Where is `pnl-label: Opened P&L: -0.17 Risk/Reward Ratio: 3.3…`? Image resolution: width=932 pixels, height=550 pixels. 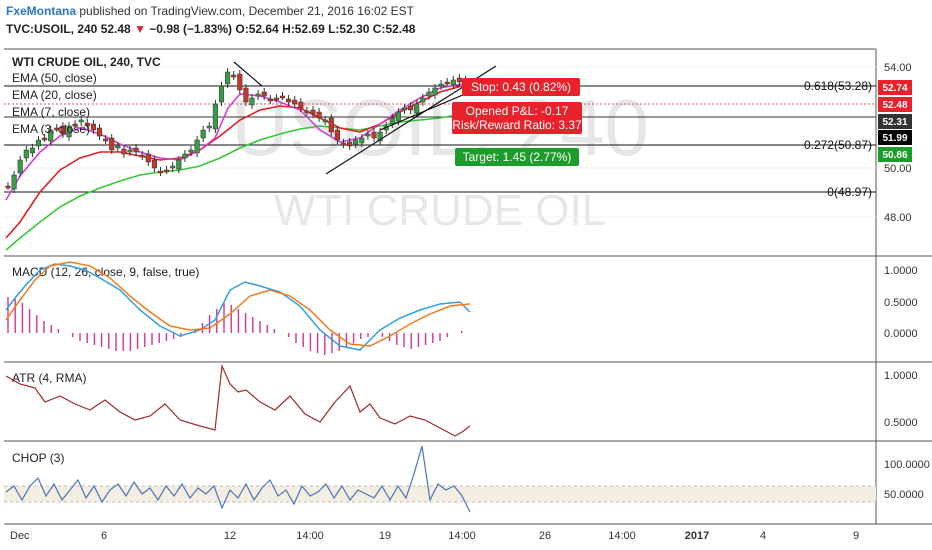
pnl-label: Opened P&L: -0.17 Risk/Reward Ratio: 3.3… is located at coordinates (517, 118).